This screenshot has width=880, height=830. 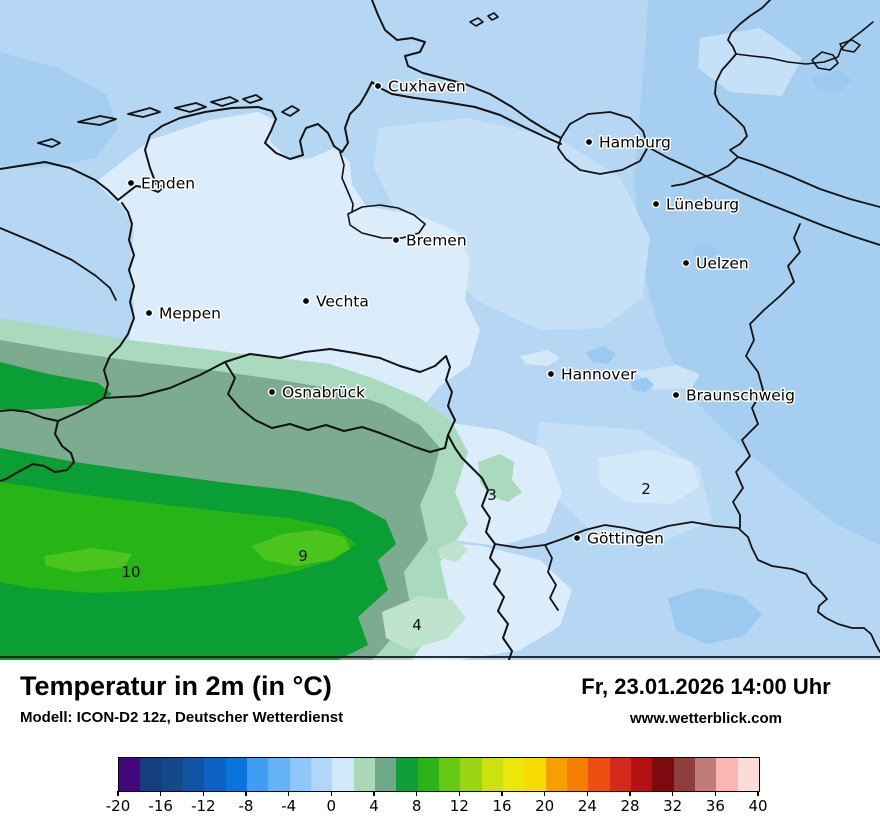 What do you see at coordinates (545, 806) in the screenshot?
I see `colorbar-tick-label: 20` at bounding box center [545, 806].